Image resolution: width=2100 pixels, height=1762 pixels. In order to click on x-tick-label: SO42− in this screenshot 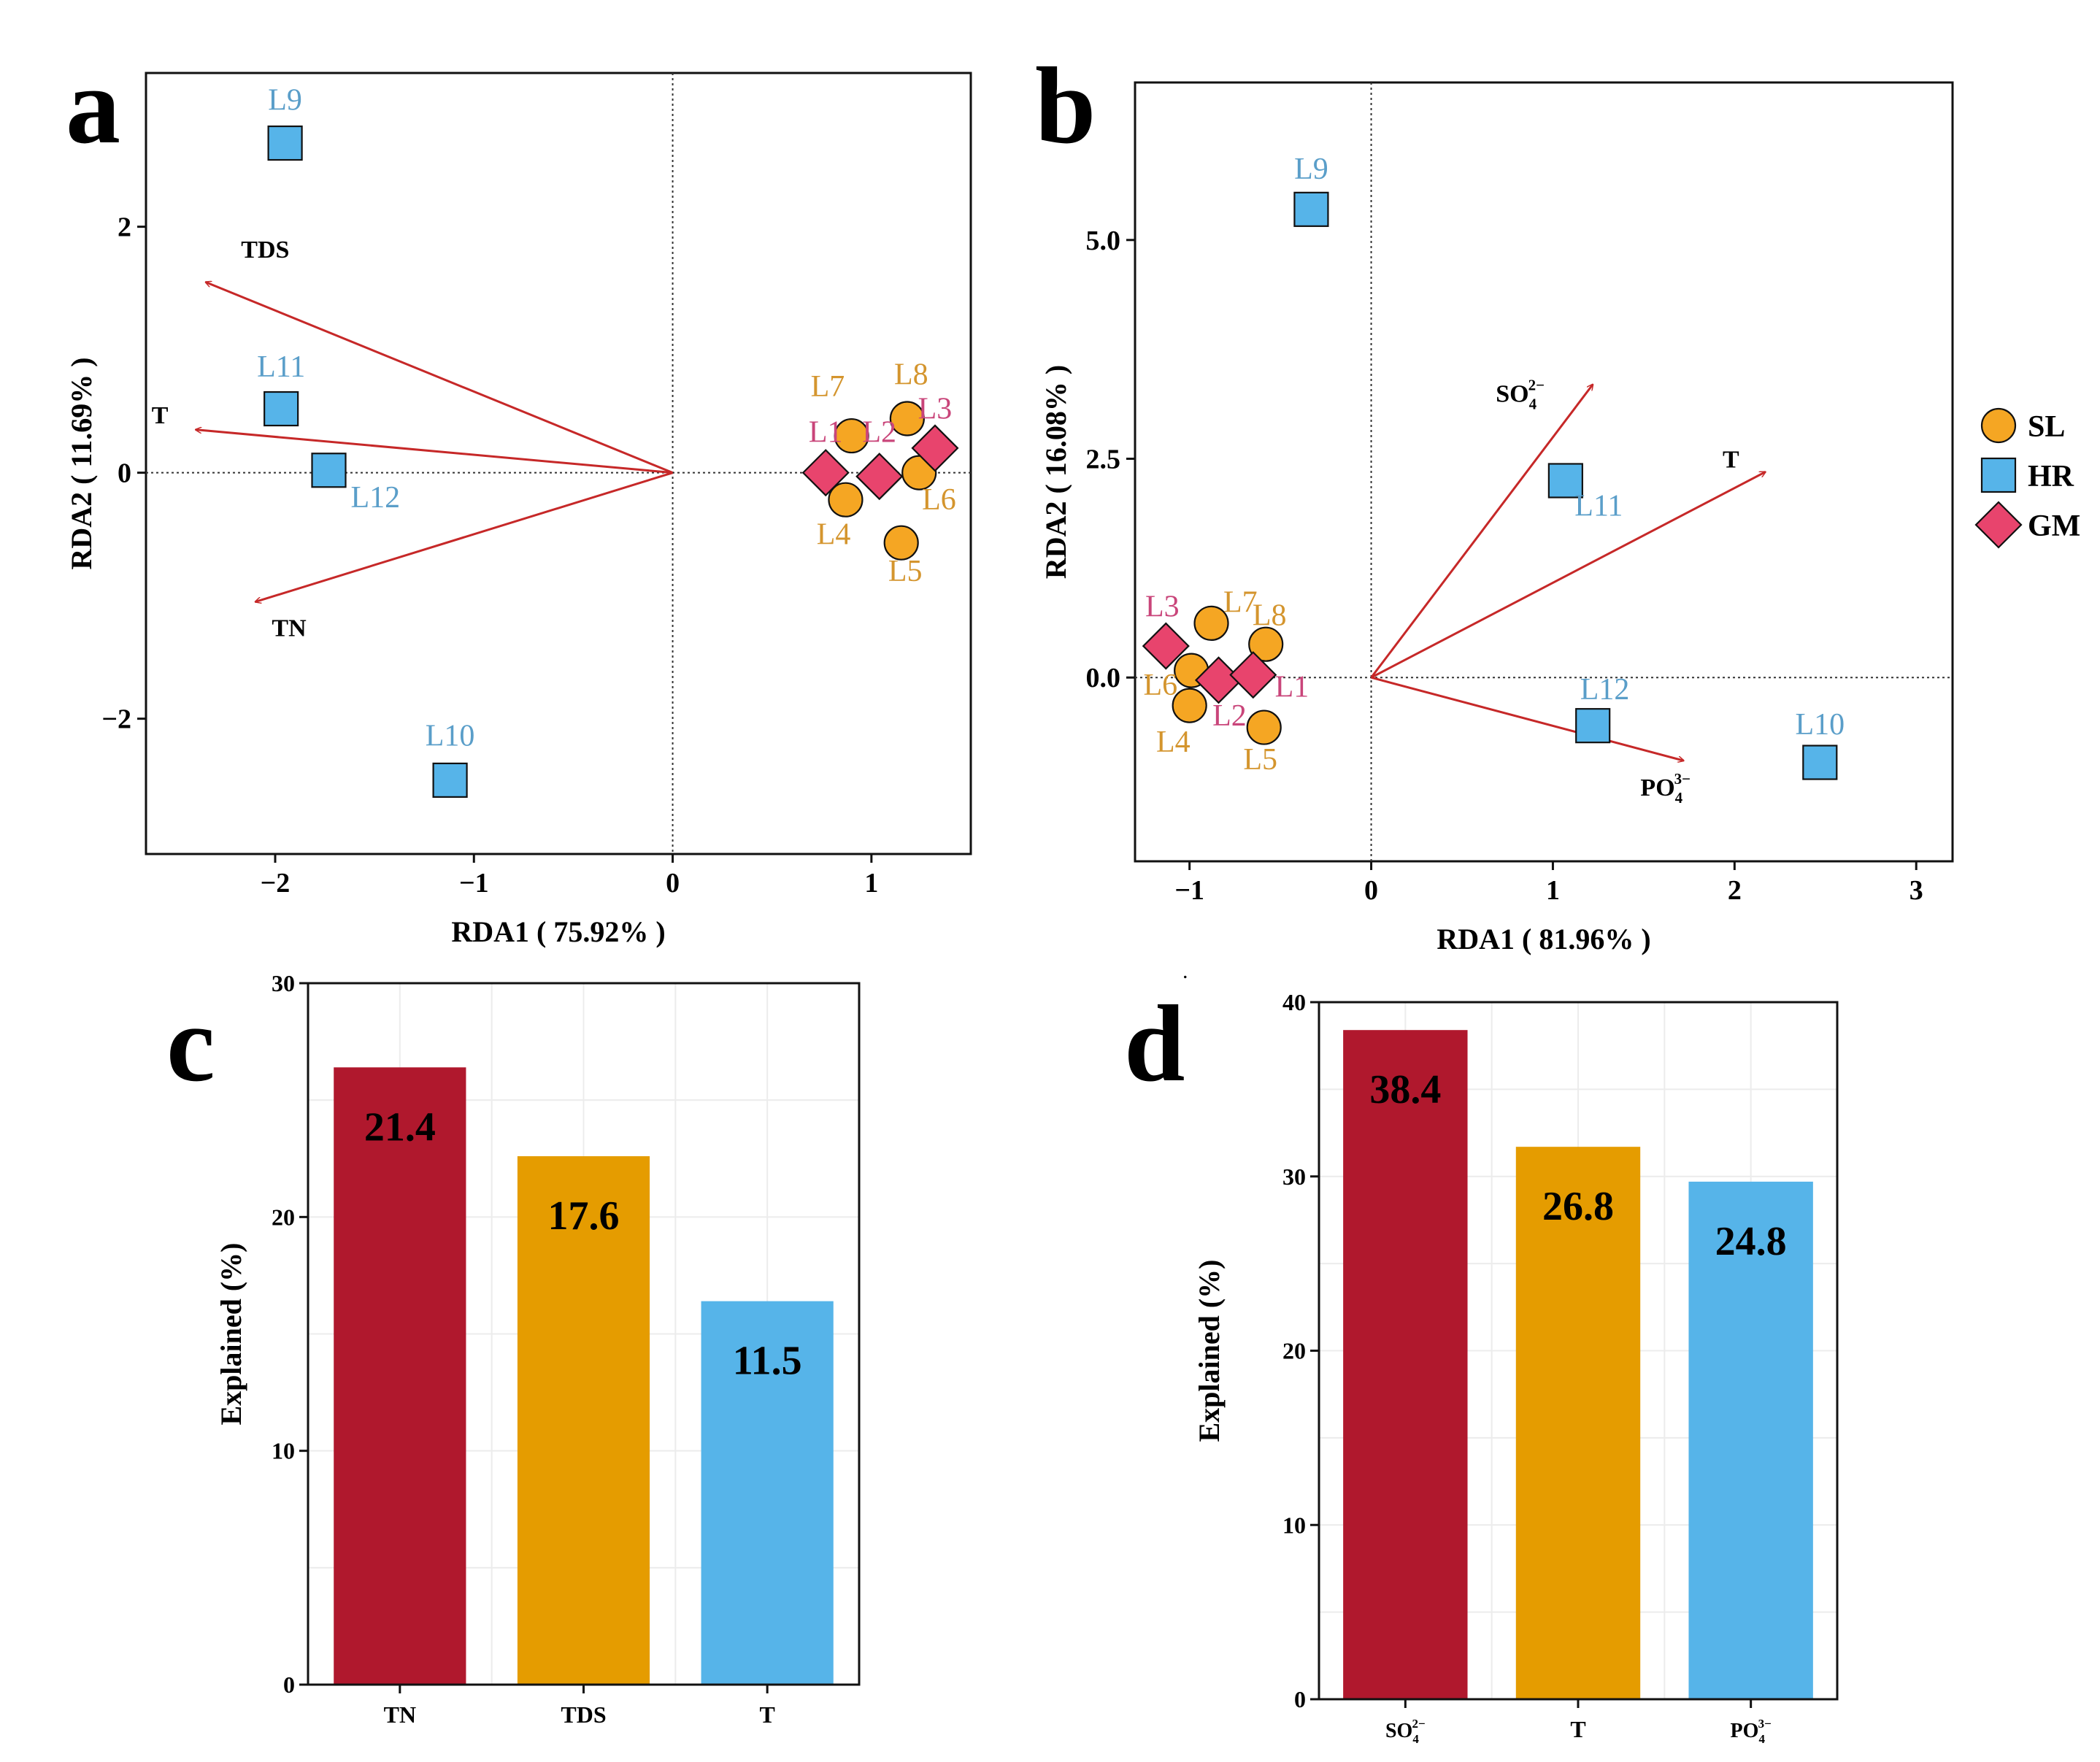, I will do `click(1405, 1731)`.